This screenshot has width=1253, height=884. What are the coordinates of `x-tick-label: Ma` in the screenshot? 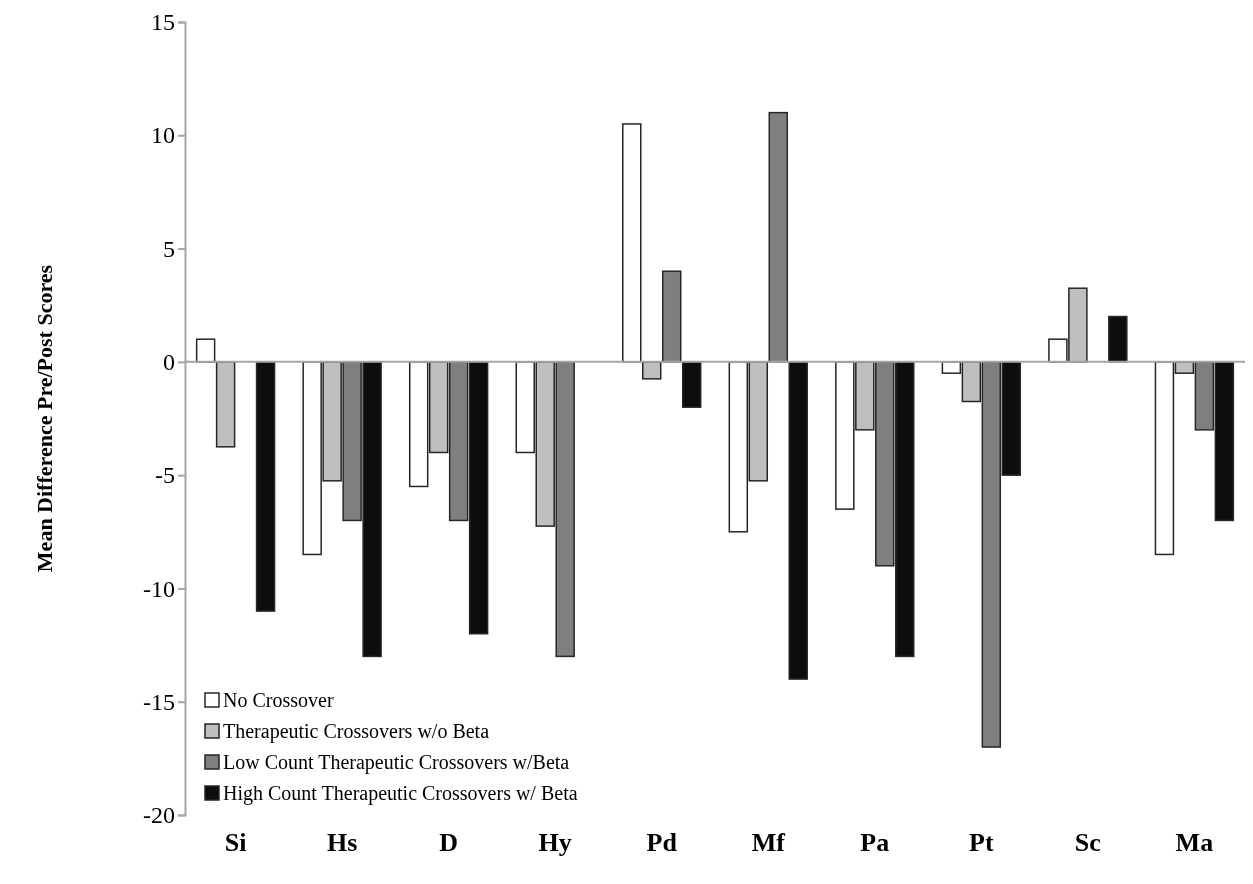 It's located at (1194, 842).